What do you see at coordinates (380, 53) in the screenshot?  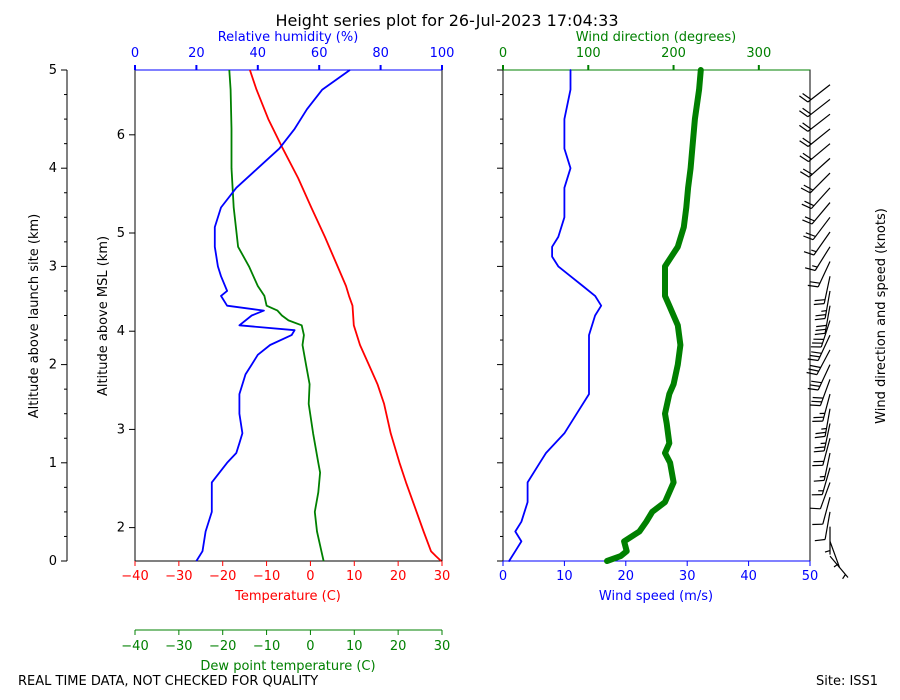 I see `x2-tick-label: 80` at bounding box center [380, 53].